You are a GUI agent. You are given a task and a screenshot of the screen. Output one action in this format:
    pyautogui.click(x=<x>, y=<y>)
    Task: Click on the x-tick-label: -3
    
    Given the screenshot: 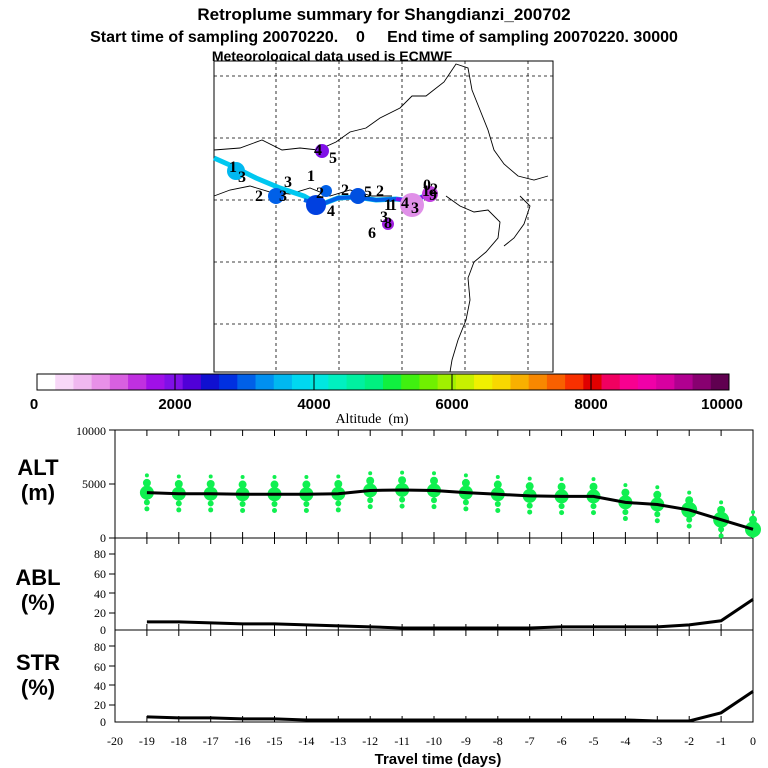 What is the action you would take?
    pyautogui.click(x=657, y=741)
    